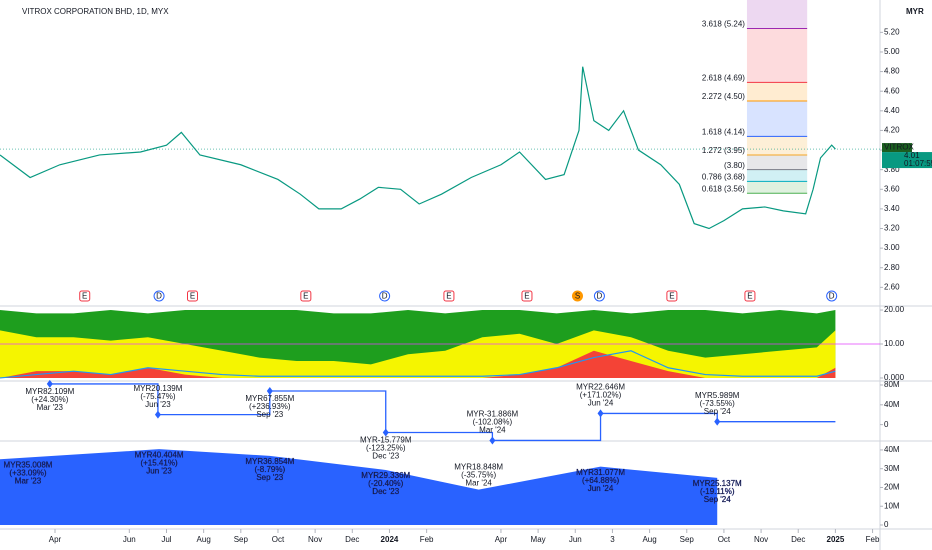 The height and width of the screenshot is (550, 932). What do you see at coordinates (886, 424) in the screenshot?
I see `y-tick-label: 0` at bounding box center [886, 424].